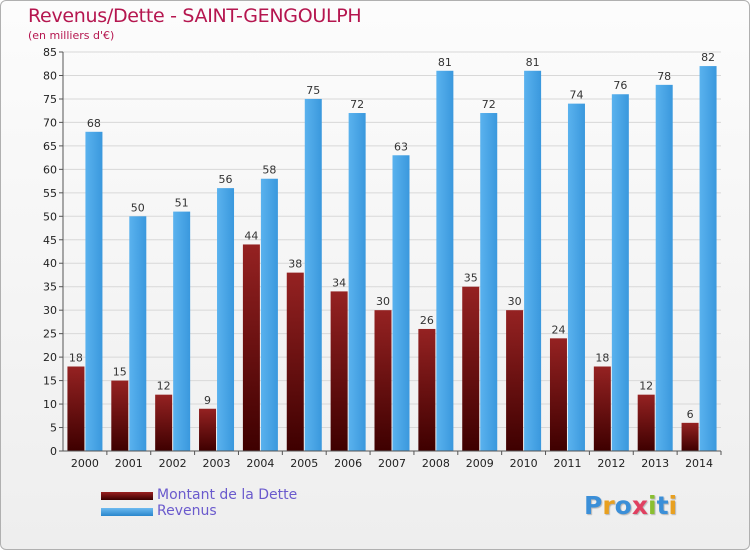 The image size is (750, 550). What do you see at coordinates (708, 57) in the screenshot?
I see `data-label-revenus: 82` at bounding box center [708, 57].